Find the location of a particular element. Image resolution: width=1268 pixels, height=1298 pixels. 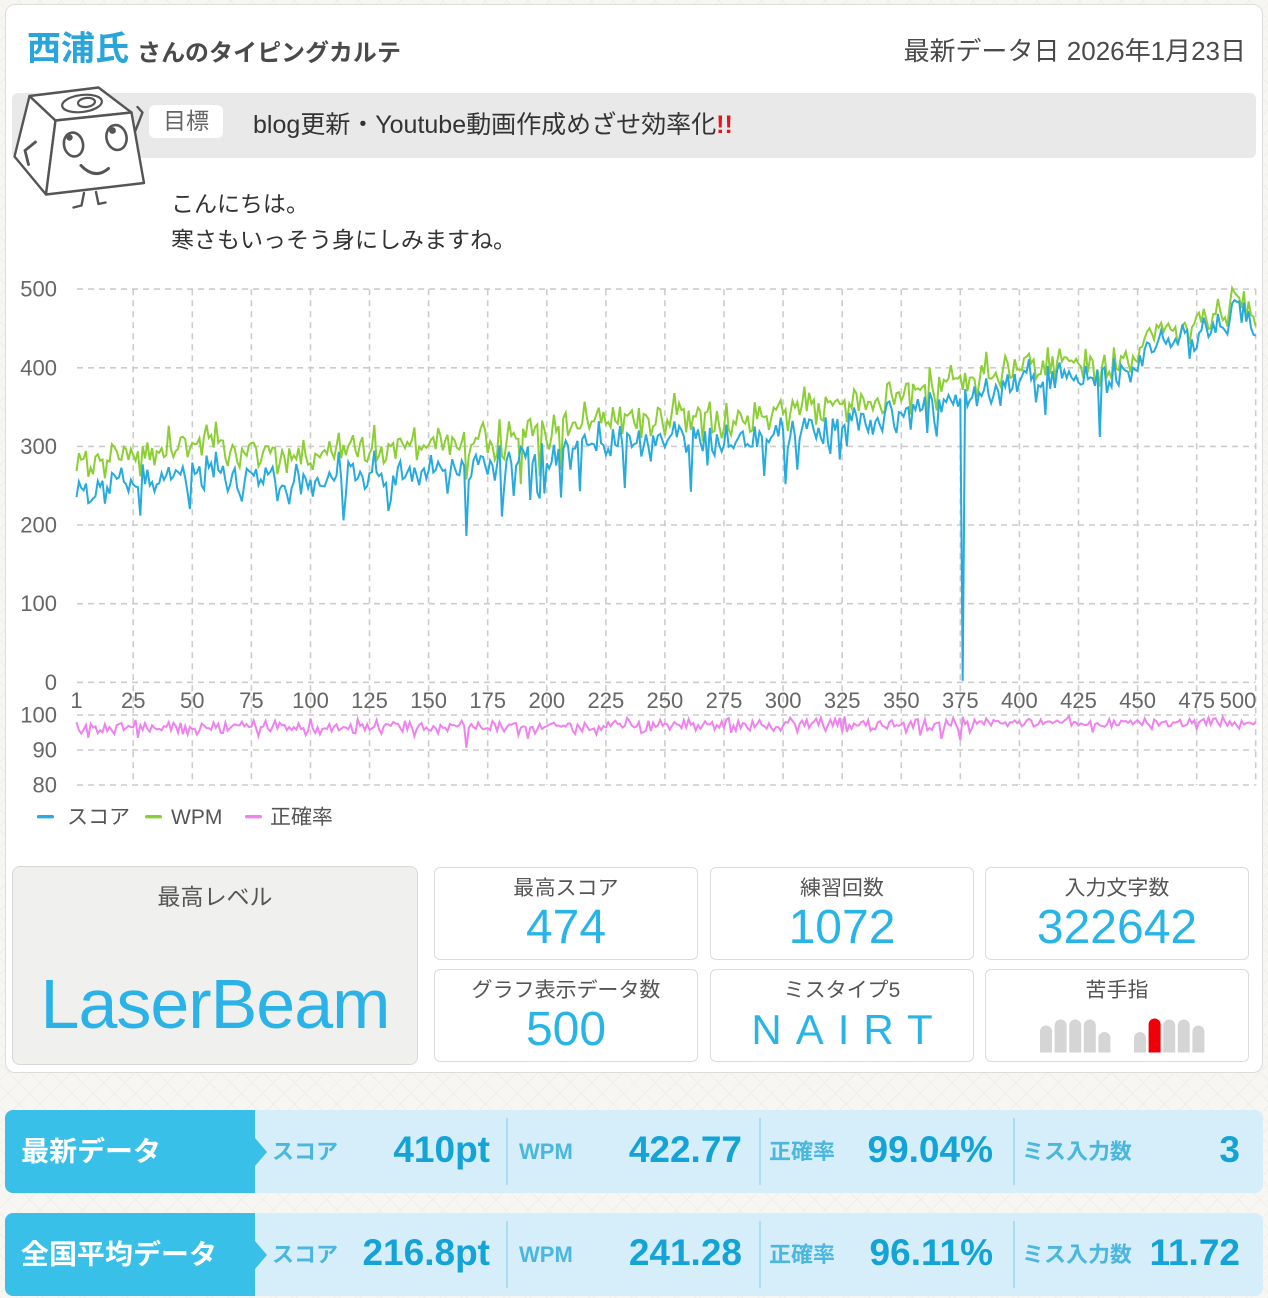

svg-text: 475 is located at coordinates (1196, 700).